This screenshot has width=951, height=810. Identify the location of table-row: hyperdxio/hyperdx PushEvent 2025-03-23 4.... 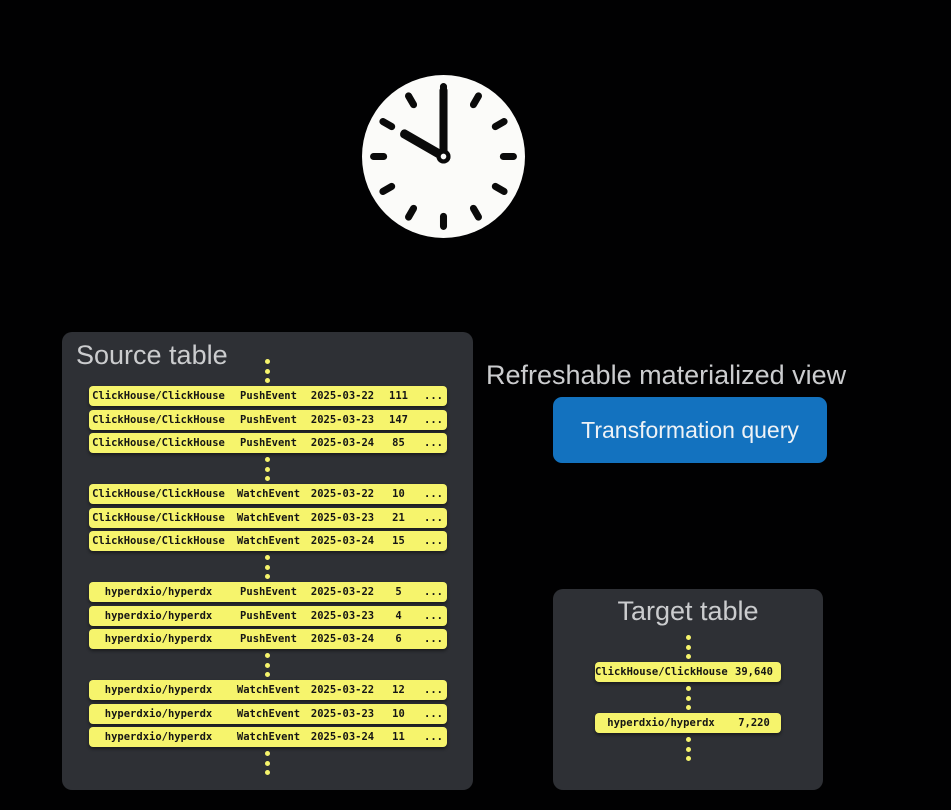
(267, 615).